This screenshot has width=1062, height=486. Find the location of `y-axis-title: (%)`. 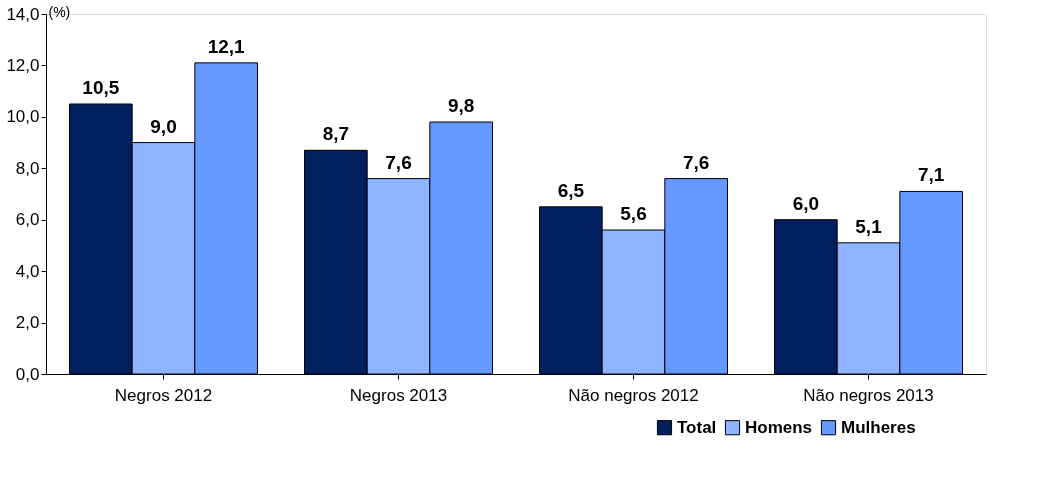

y-axis-title: (%) is located at coordinates (59, 11).